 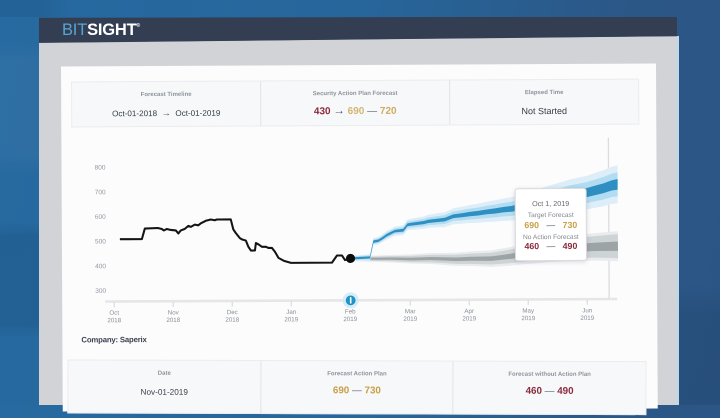 I want to click on svg-text: Mar, so click(x=410, y=311).